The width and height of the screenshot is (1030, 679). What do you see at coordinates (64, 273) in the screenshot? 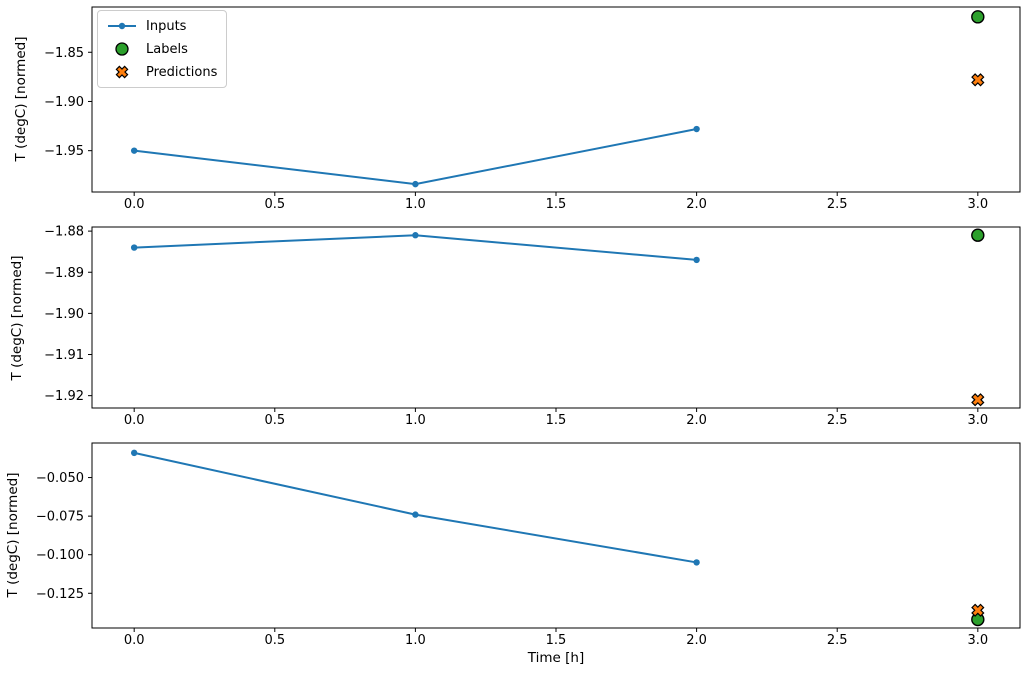
I see `y-tick-label: −1.89` at bounding box center [64, 273].